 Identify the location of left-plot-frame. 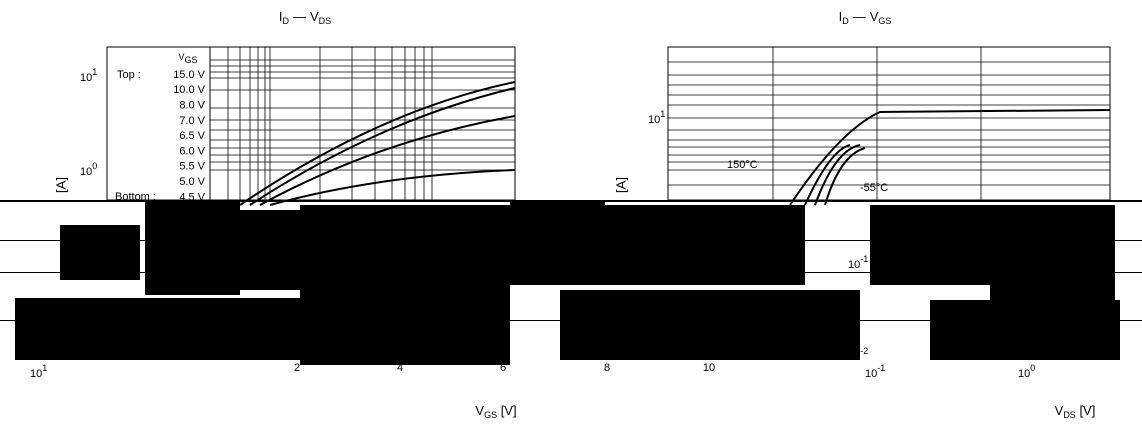
(362, 123).